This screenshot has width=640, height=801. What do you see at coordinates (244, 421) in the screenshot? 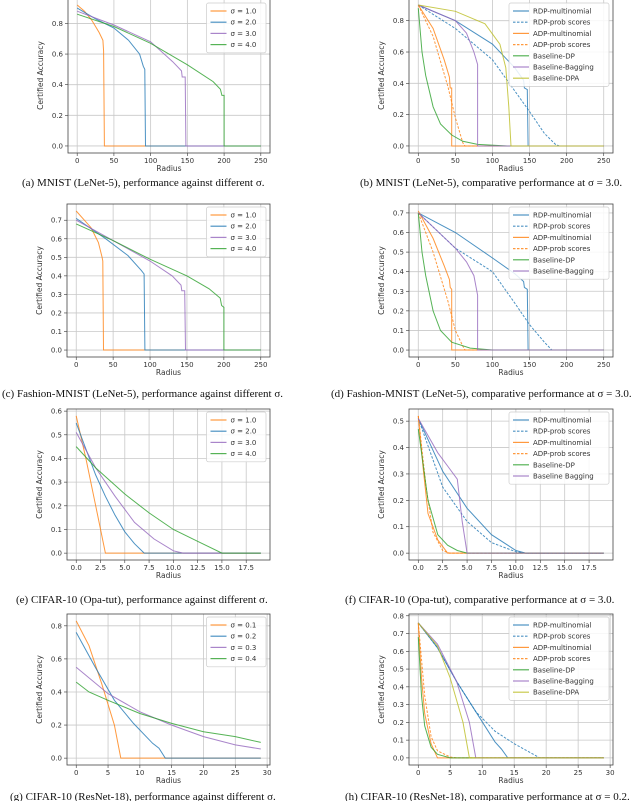
I see `legend-label: σ = 1.0` at bounding box center [244, 421].